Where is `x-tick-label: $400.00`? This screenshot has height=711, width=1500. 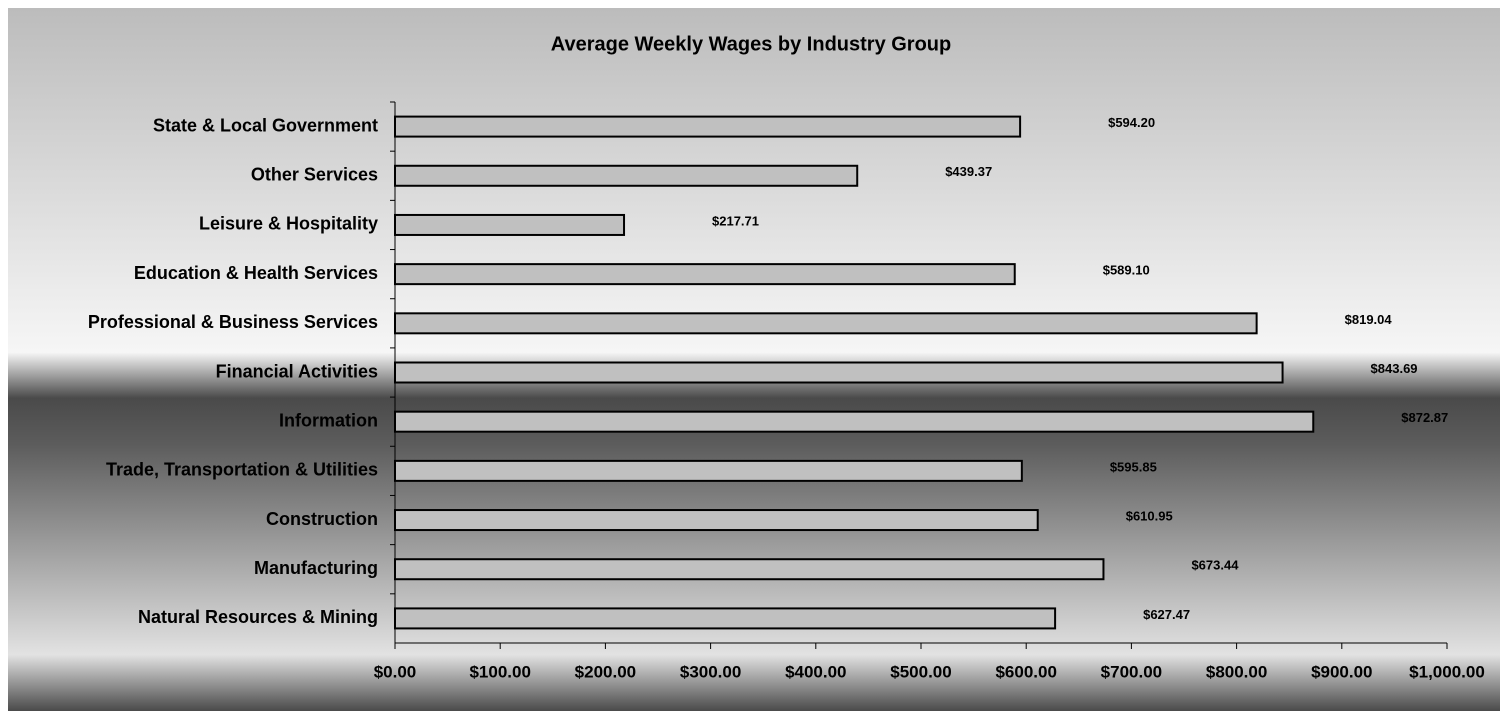
x-tick-label: $400.00 is located at coordinates (815, 671).